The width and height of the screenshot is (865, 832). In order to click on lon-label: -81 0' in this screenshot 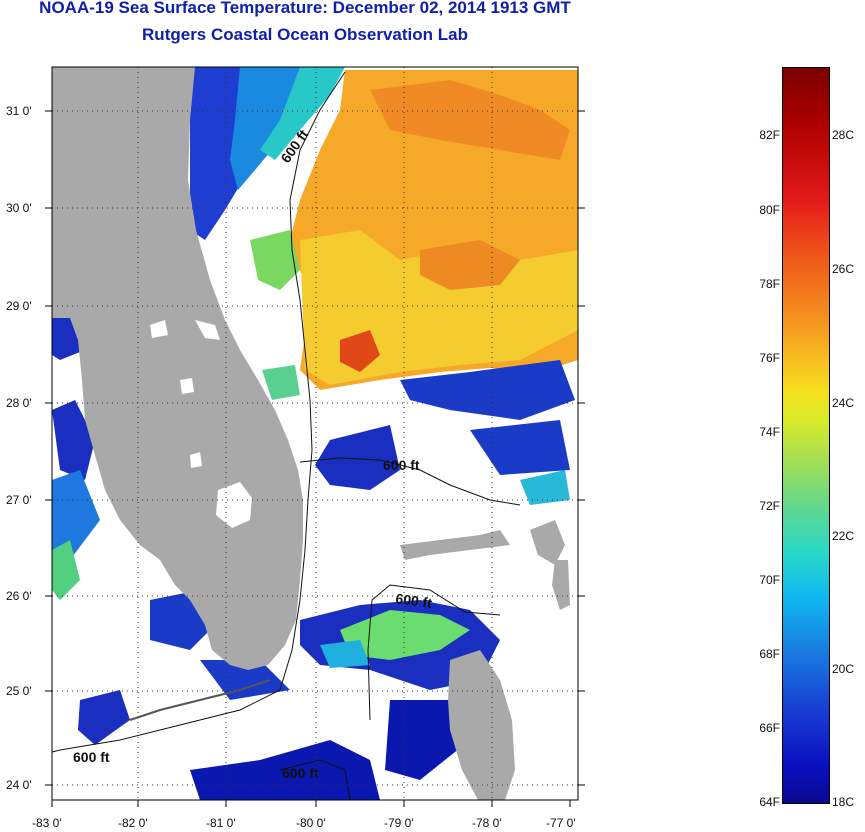, I will do `click(221, 823)`.